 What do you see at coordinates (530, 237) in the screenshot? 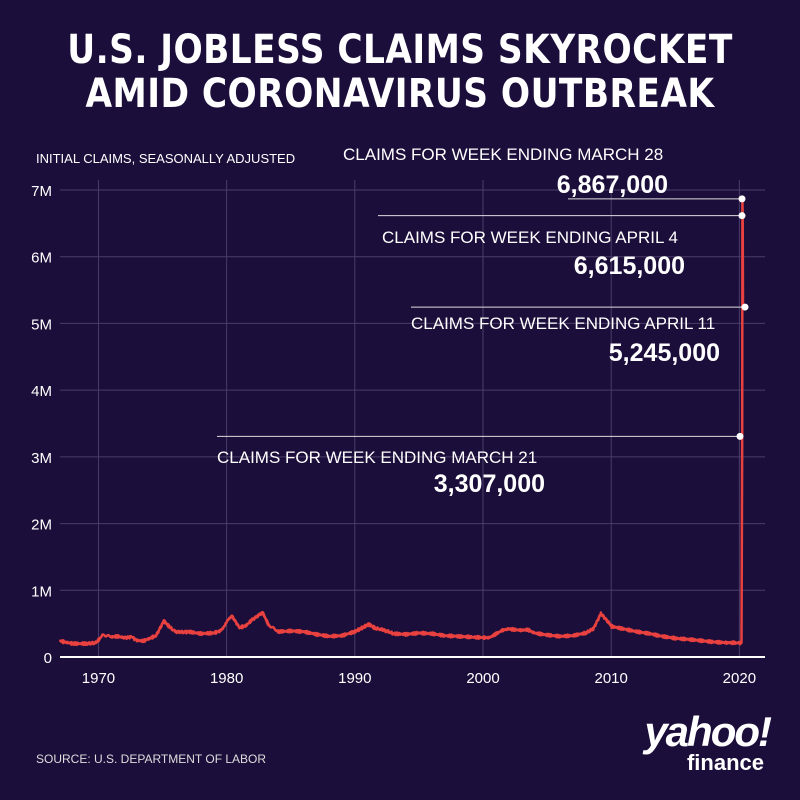
I see `annotation-label: CLAIMS FOR WEEK ENDING APRIL 4` at bounding box center [530, 237].